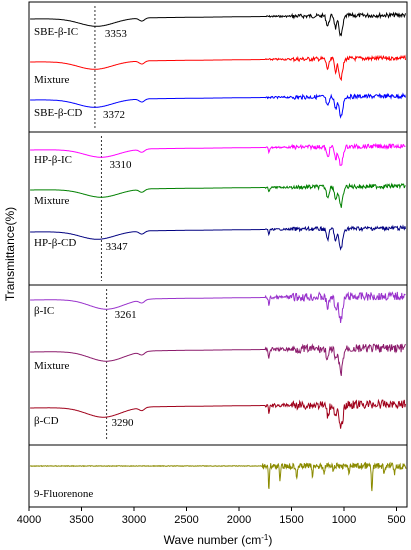 This screenshot has width=411, height=550. What do you see at coordinates (123, 423) in the screenshot?
I see `peak-label: 3290` at bounding box center [123, 423].